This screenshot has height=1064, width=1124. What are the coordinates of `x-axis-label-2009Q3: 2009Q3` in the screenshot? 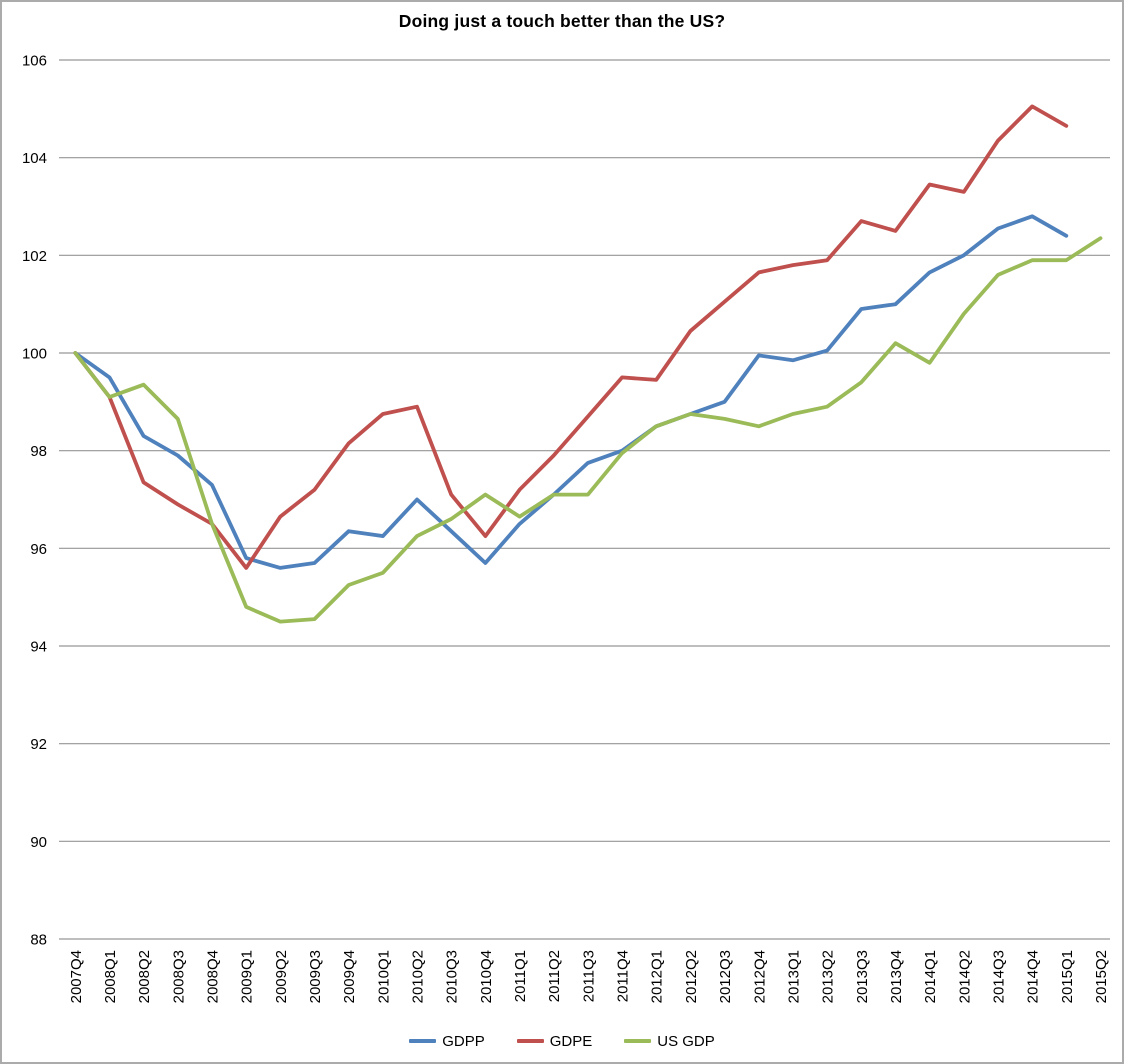 It's located at (315, 976).